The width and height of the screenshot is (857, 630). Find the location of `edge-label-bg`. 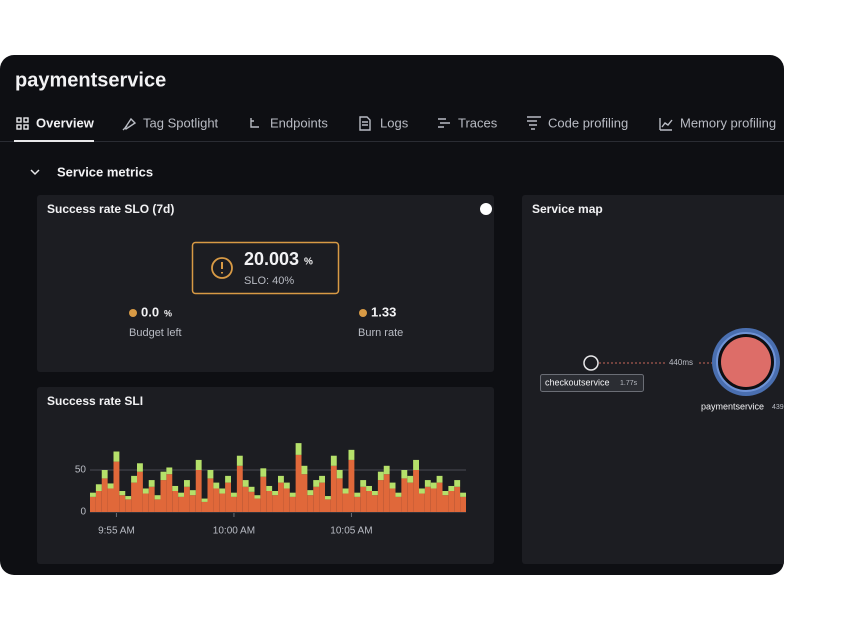

edge-label-bg is located at coordinates (681, 363).